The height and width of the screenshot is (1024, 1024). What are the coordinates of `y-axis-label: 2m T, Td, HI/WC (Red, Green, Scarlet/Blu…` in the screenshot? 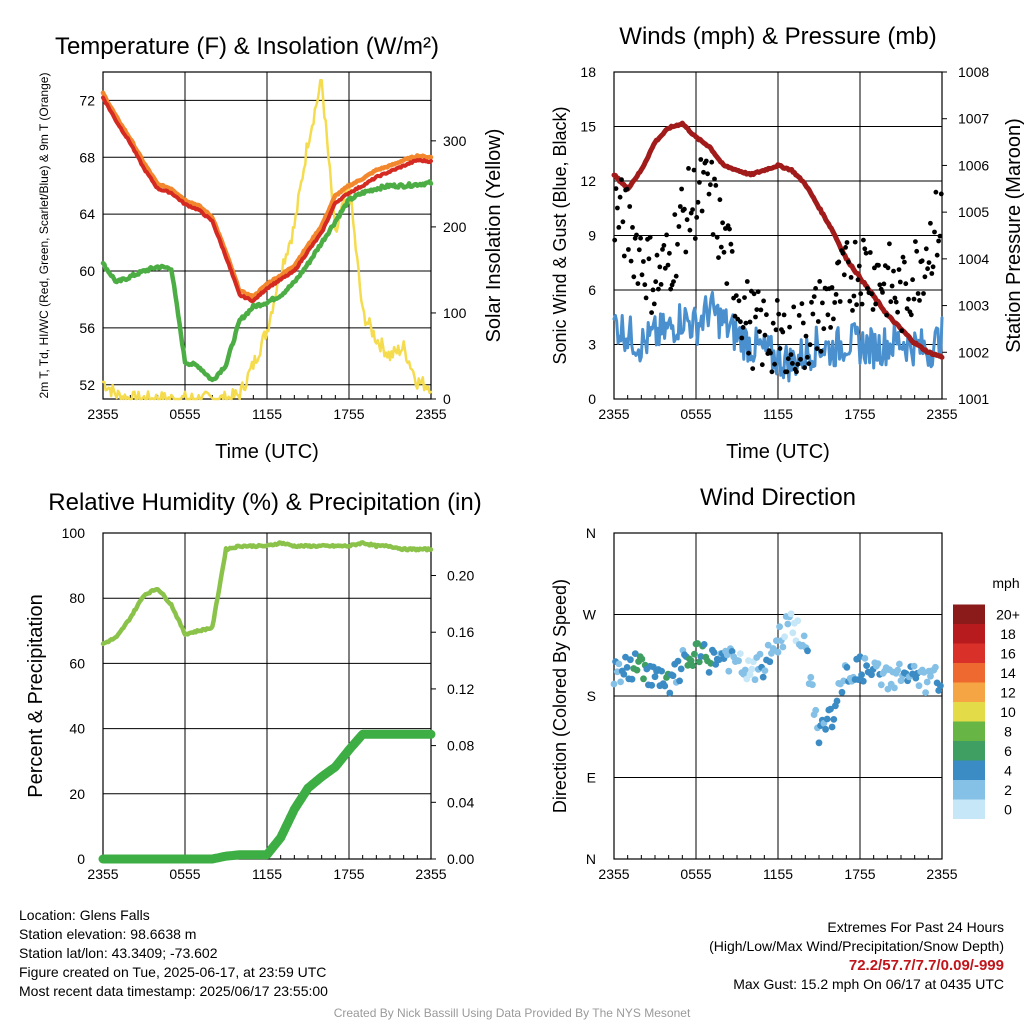 It's located at (44, 236).